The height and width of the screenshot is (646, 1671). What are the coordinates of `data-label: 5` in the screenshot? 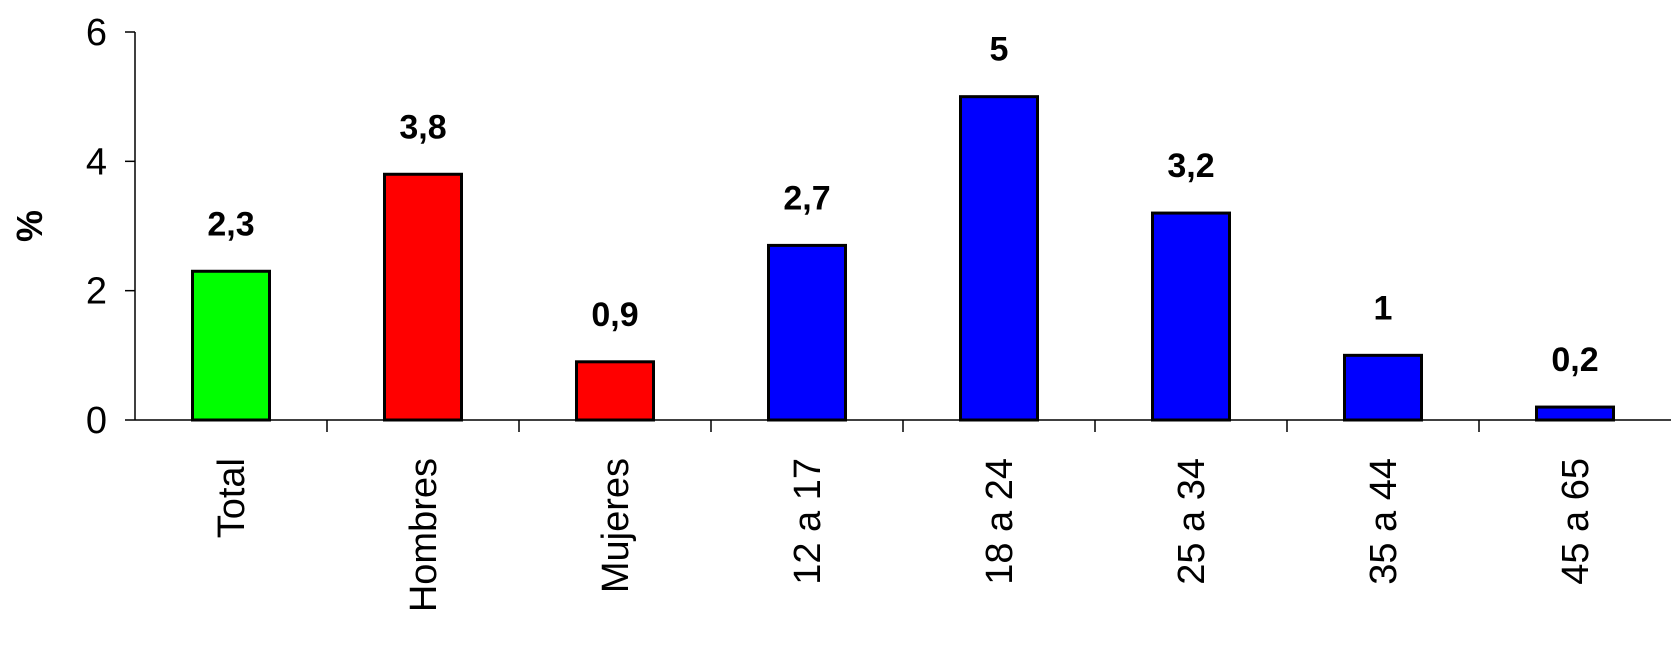 It's located at (999, 50).